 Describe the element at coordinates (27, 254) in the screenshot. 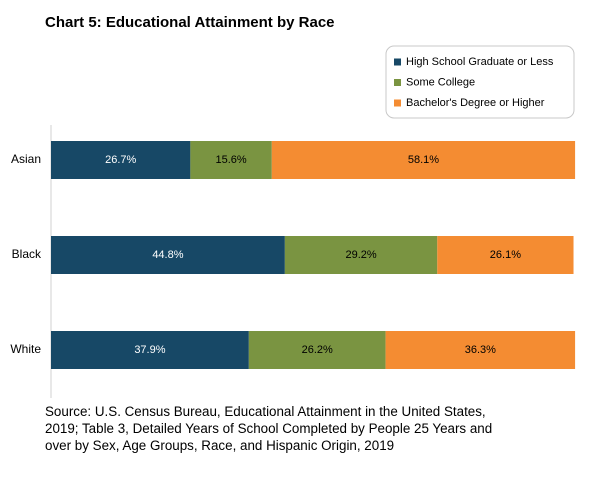

I see `y-tick-label: Black` at that location.